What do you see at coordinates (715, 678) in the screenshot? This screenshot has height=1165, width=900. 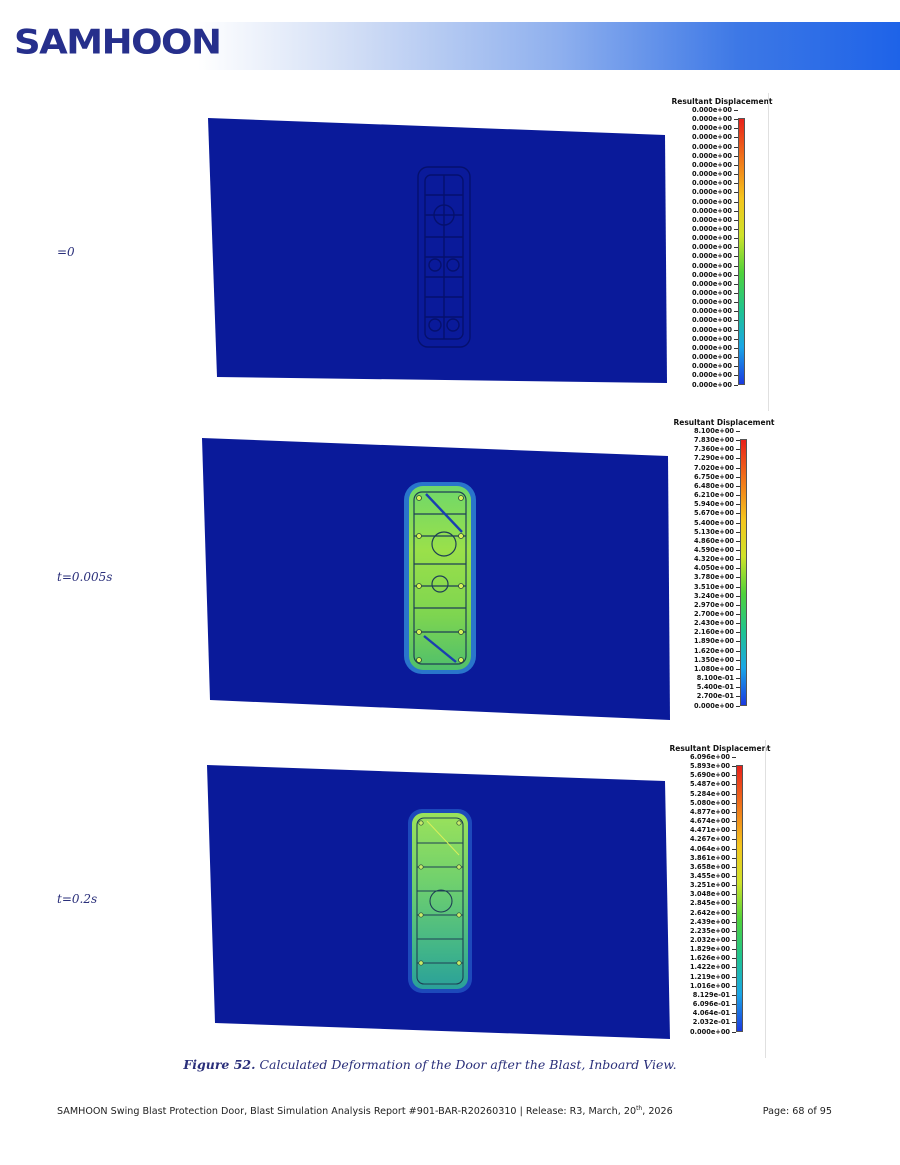 I see `legend-value: 8.100e-01` at bounding box center [715, 678].